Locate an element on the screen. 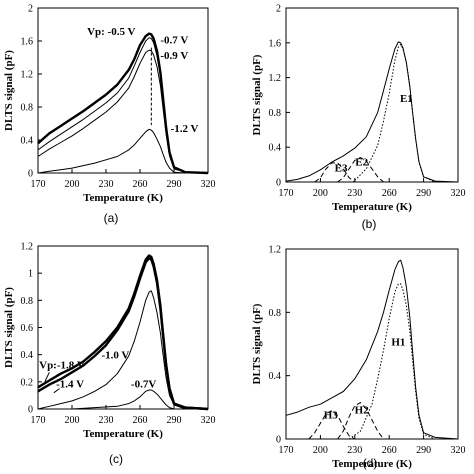  annotation-label: H3 is located at coordinates (331, 415).